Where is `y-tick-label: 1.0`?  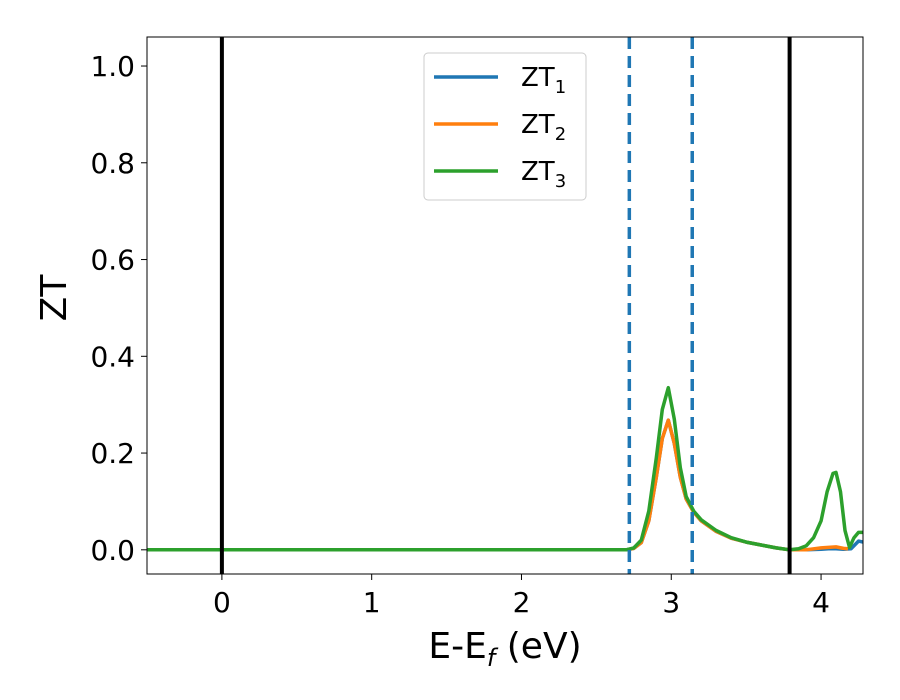
y-tick-label: 1.0 is located at coordinates (112, 66).